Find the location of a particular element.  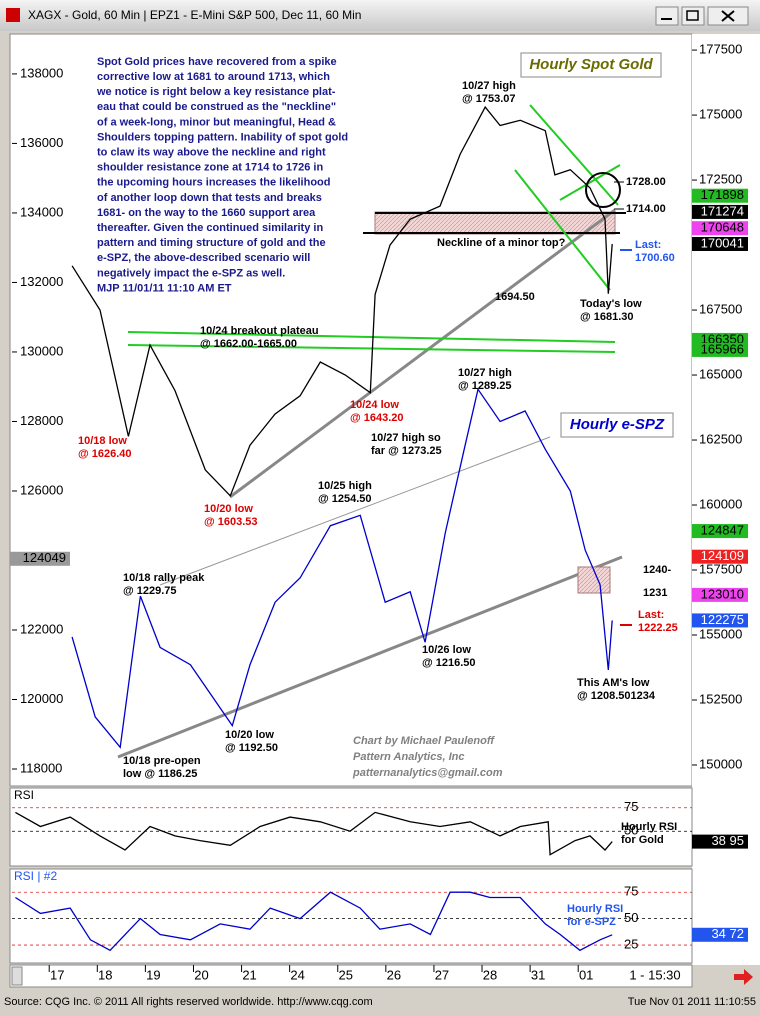

y-tick-label: 120000 is located at coordinates (41, 698).